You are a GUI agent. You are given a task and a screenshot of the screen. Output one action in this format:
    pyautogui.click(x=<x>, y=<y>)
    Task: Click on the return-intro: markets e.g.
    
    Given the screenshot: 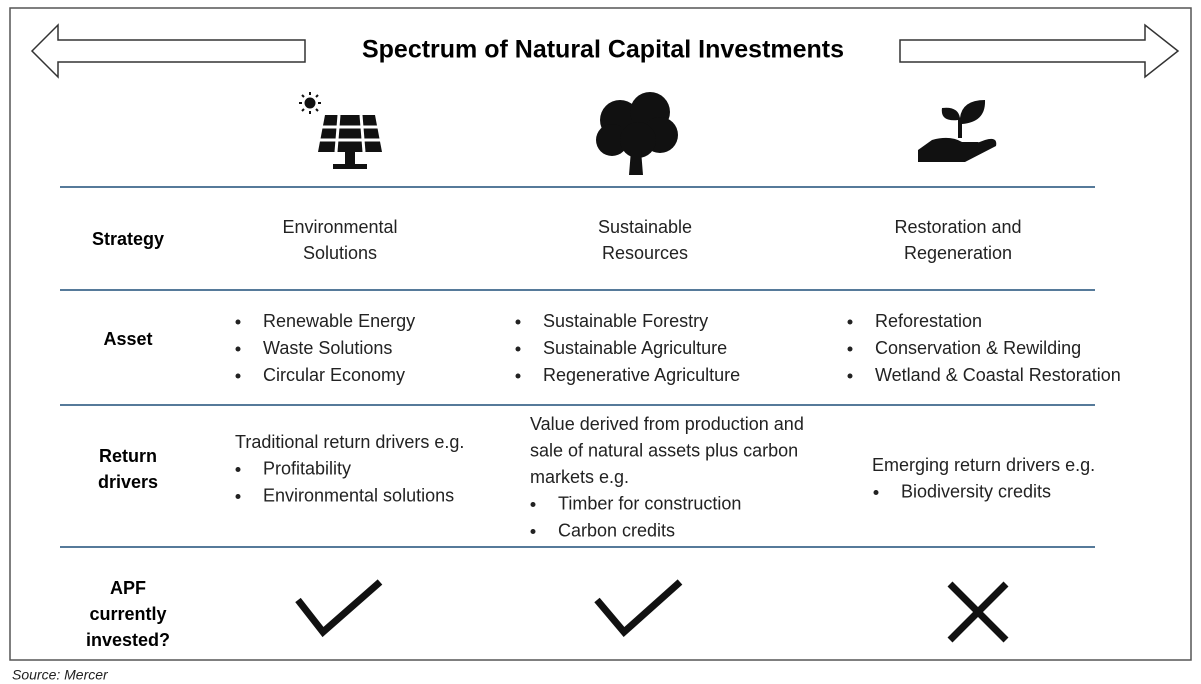 What is the action you would take?
    pyautogui.click(x=579, y=477)
    